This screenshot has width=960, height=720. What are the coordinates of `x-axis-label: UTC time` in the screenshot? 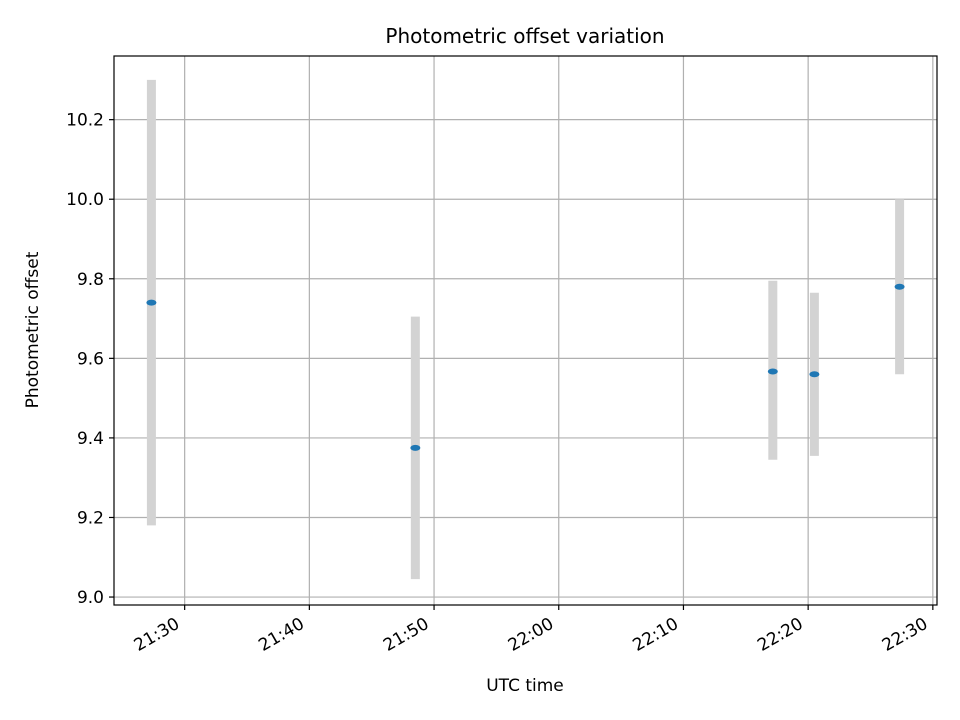 It's located at (525, 686).